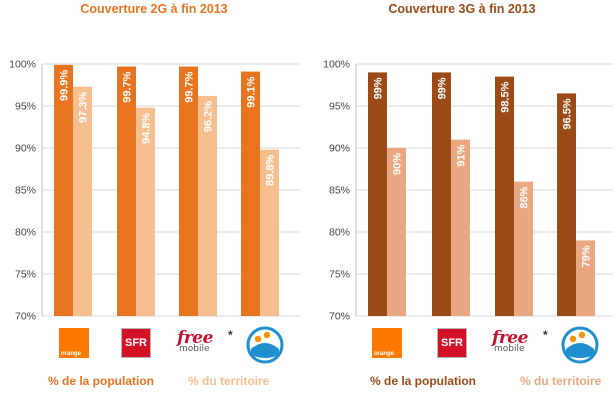 This screenshot has width=616, height=400. Describe the element at coordinates (587, 256) in the screenshot. I see `data-label: 79%` at that location.